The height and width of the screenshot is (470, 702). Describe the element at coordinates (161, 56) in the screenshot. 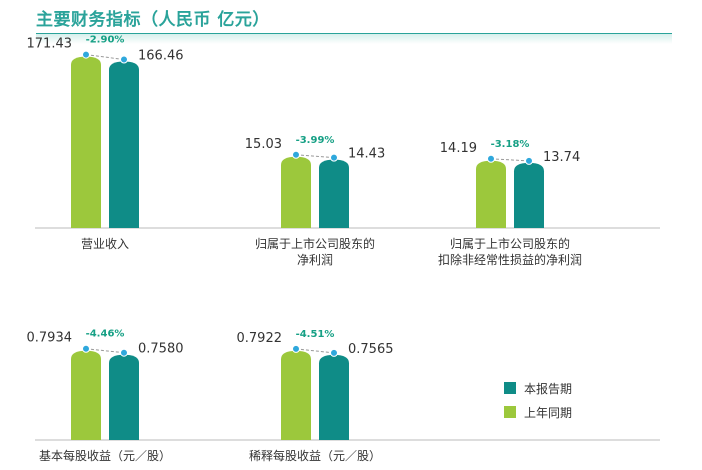

I see `data-label-current: 166.46` at that location.